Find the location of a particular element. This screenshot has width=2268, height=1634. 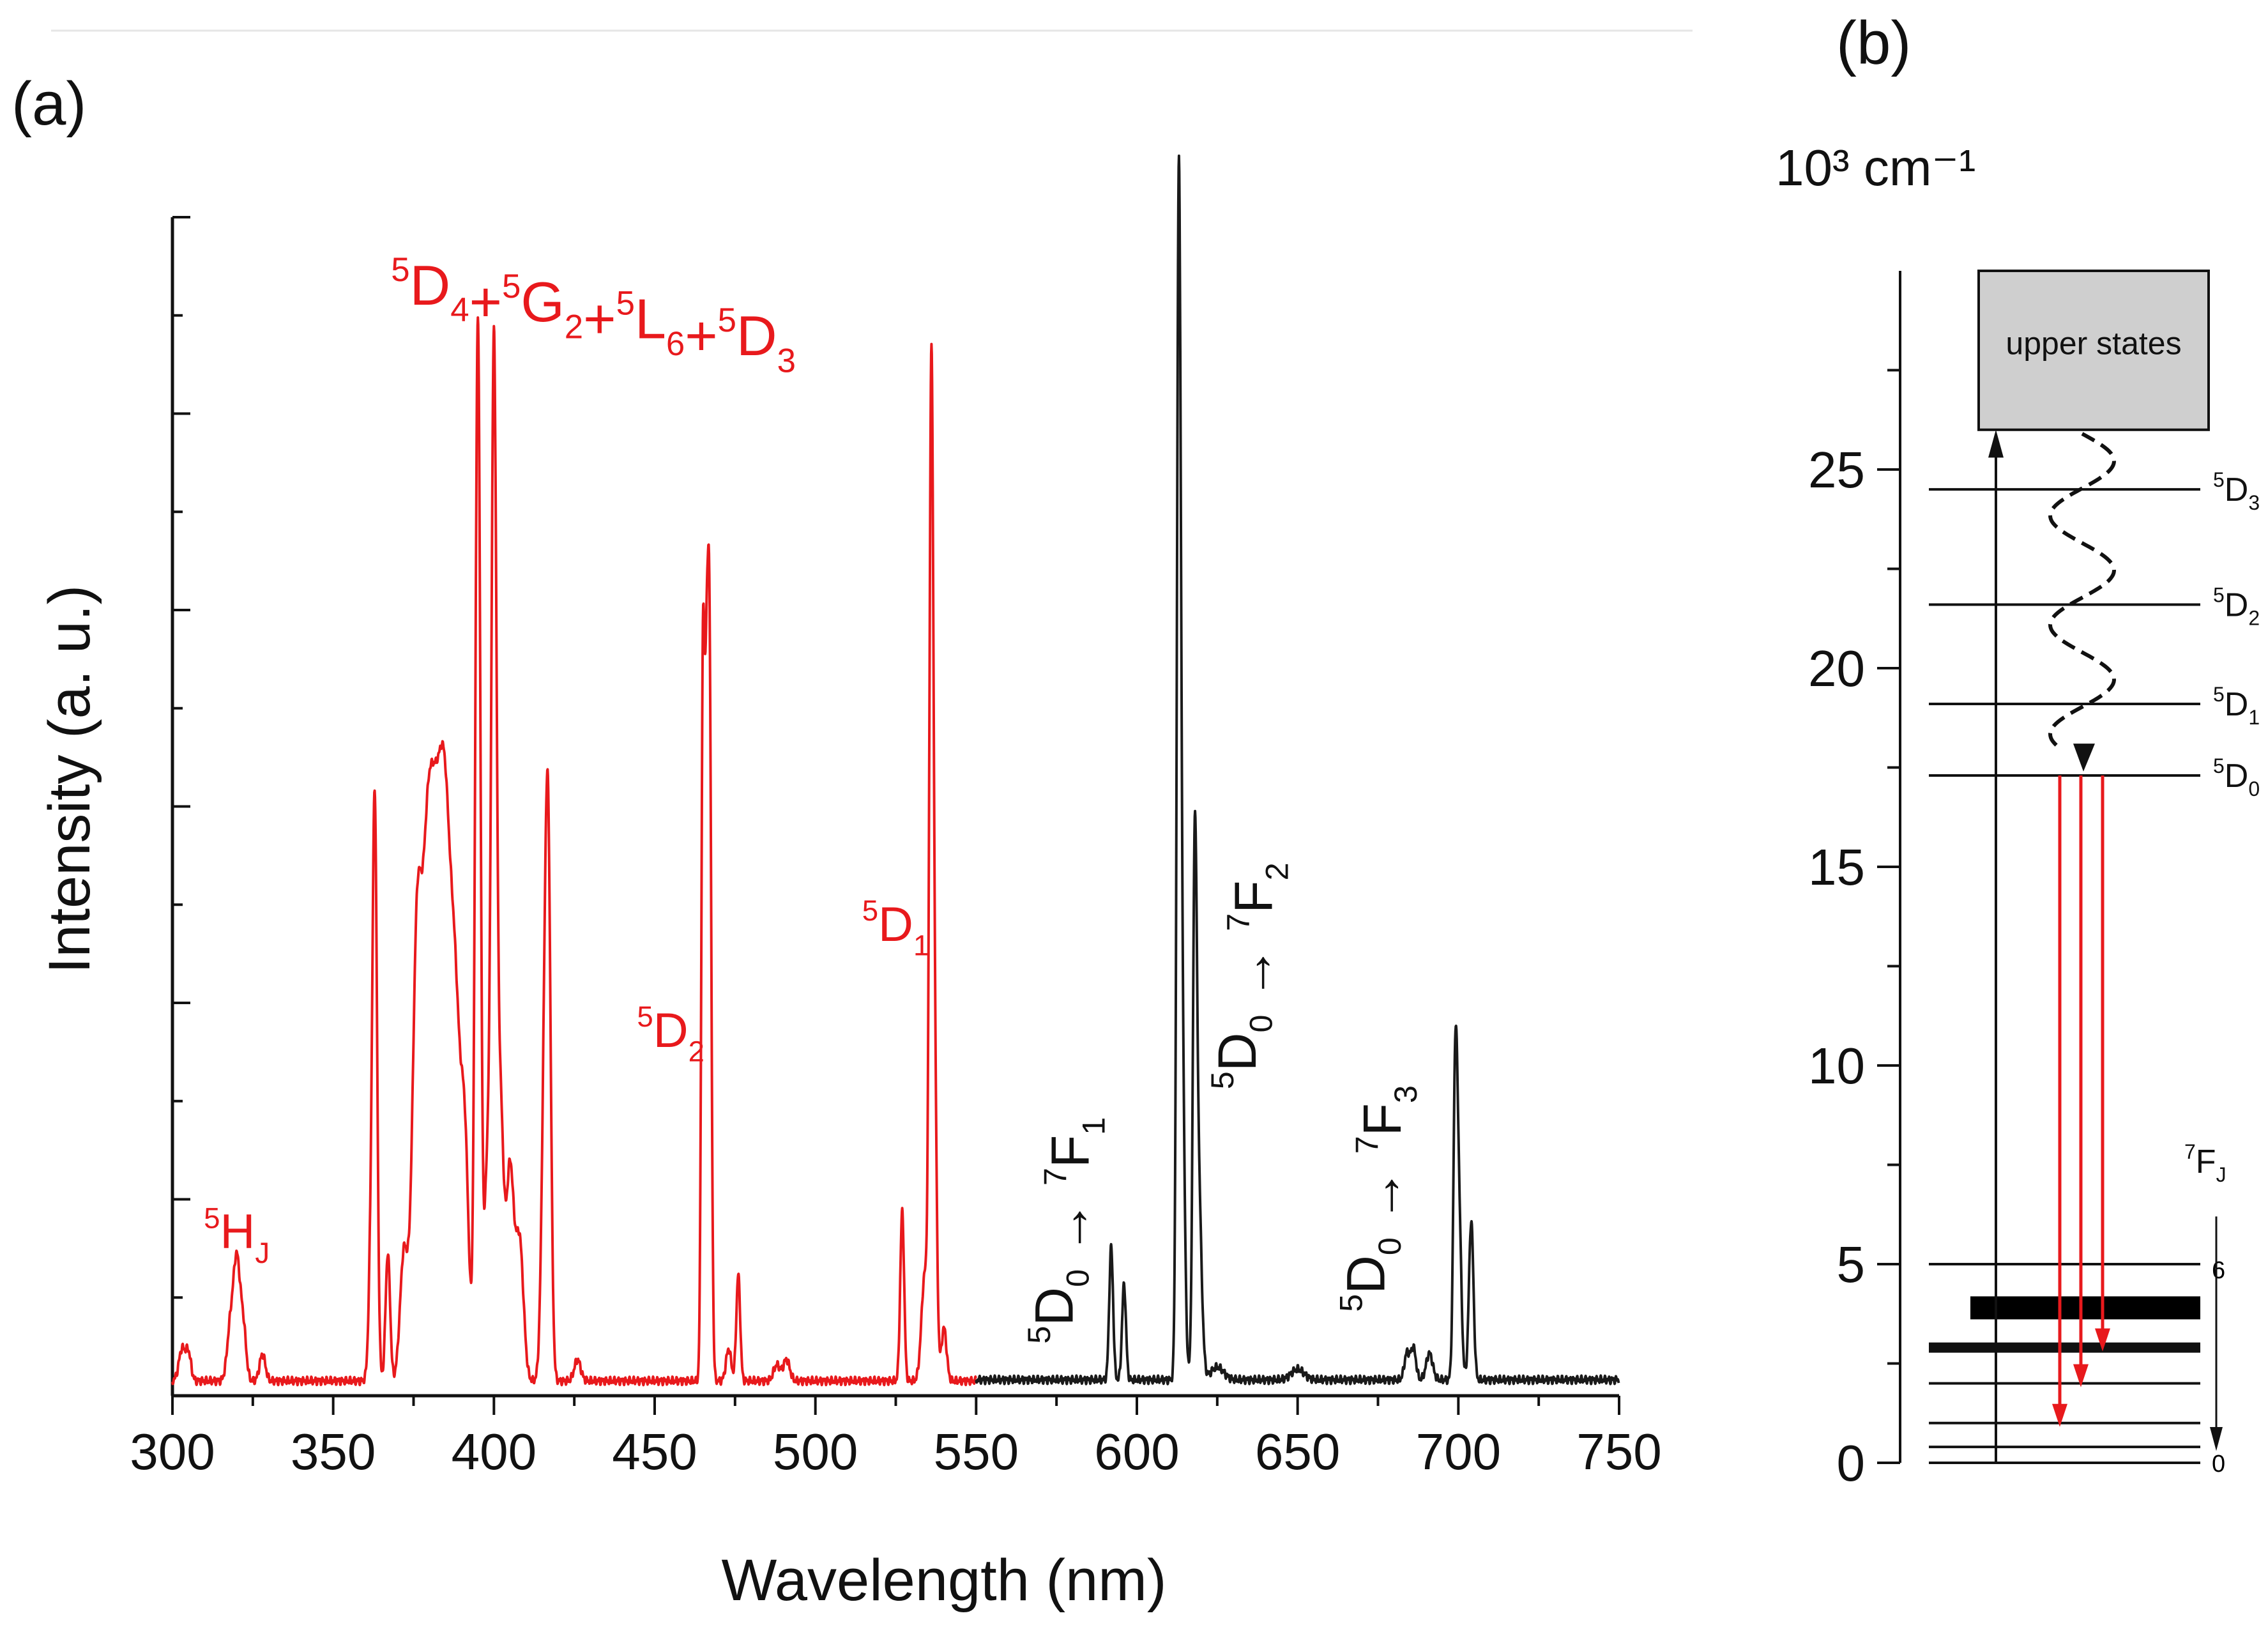

x-tick-label: 650 is located at coordinates (1297, 1451).